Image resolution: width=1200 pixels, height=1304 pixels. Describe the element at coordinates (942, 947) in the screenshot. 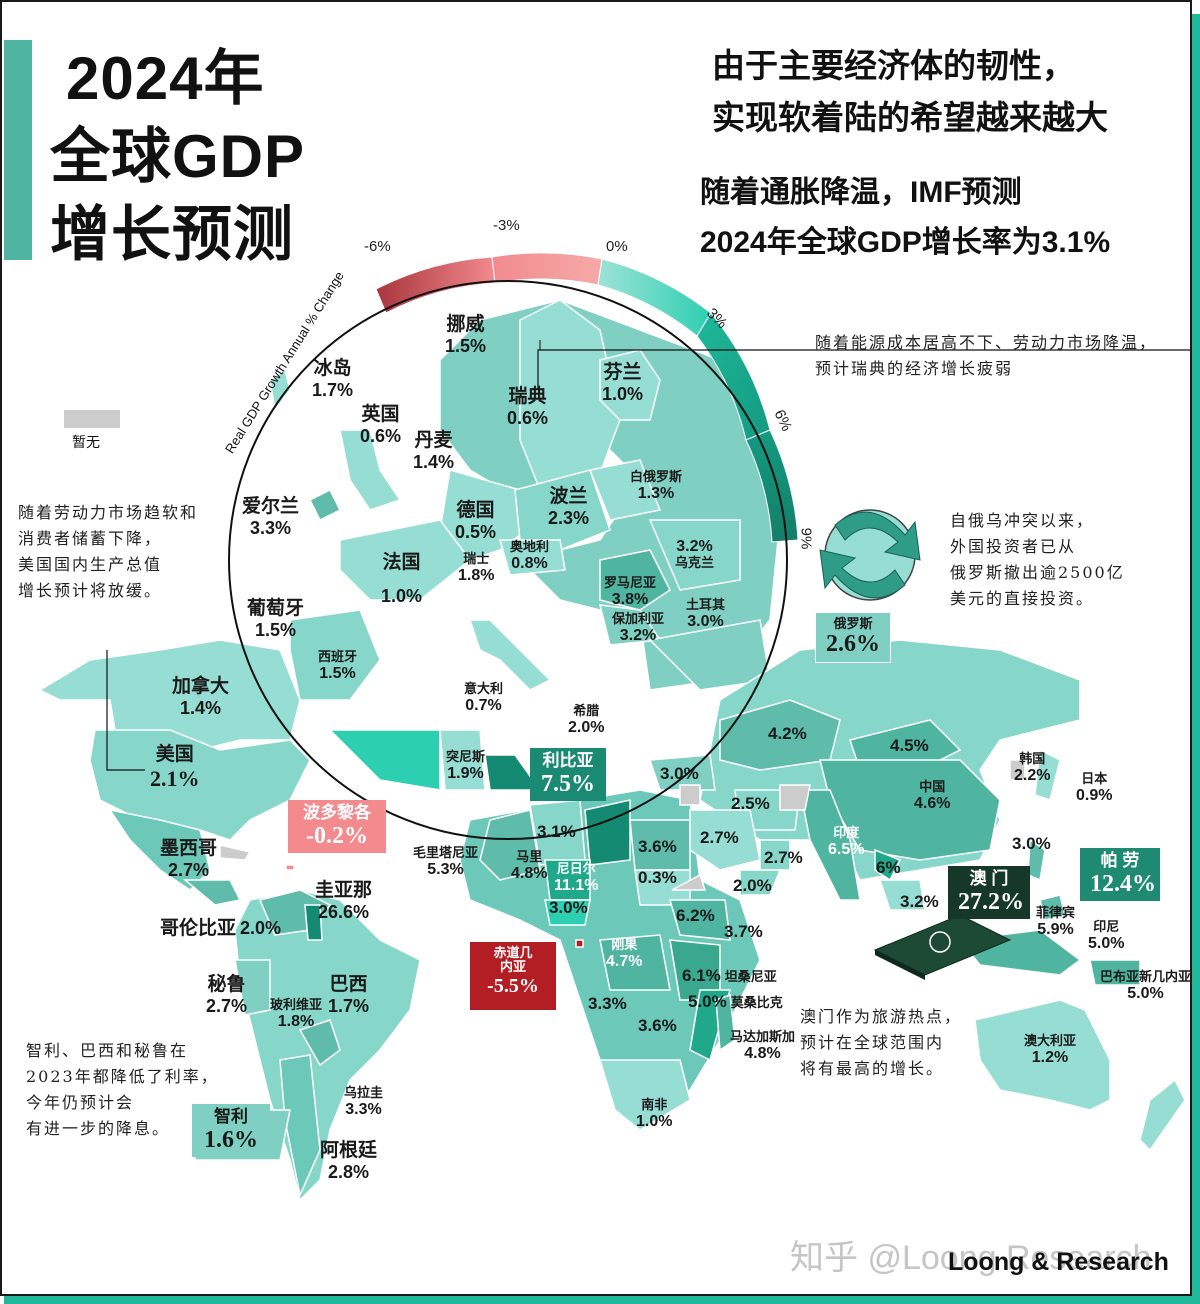

I see `passport-icon` at that location.